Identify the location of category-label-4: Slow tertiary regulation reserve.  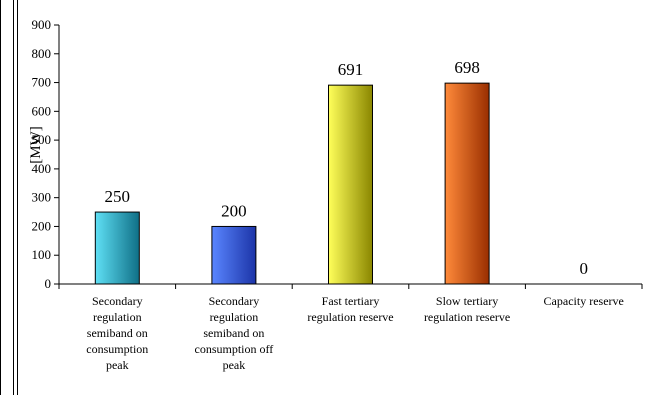
(467, 309).